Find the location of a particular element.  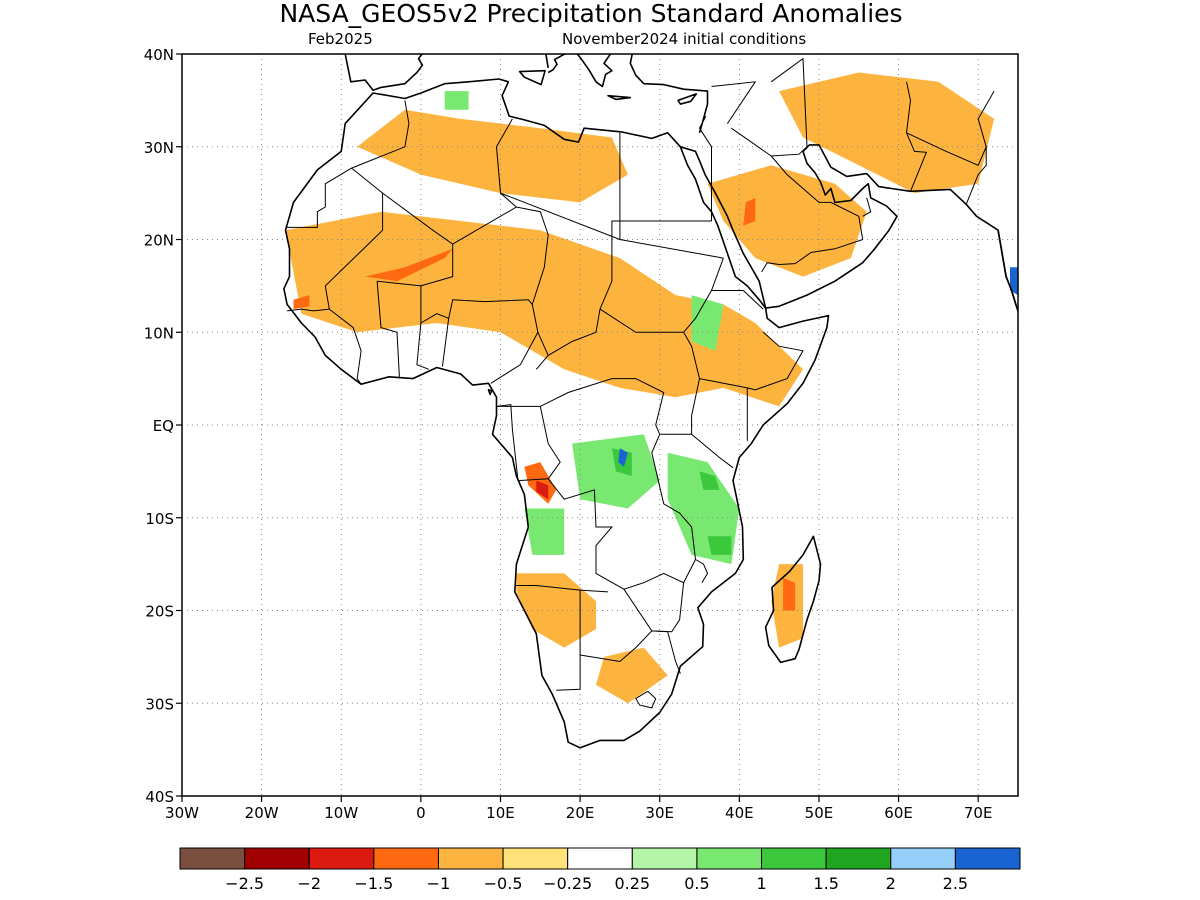

lon-tick-label: 10E is located at coordinates (500, 813).